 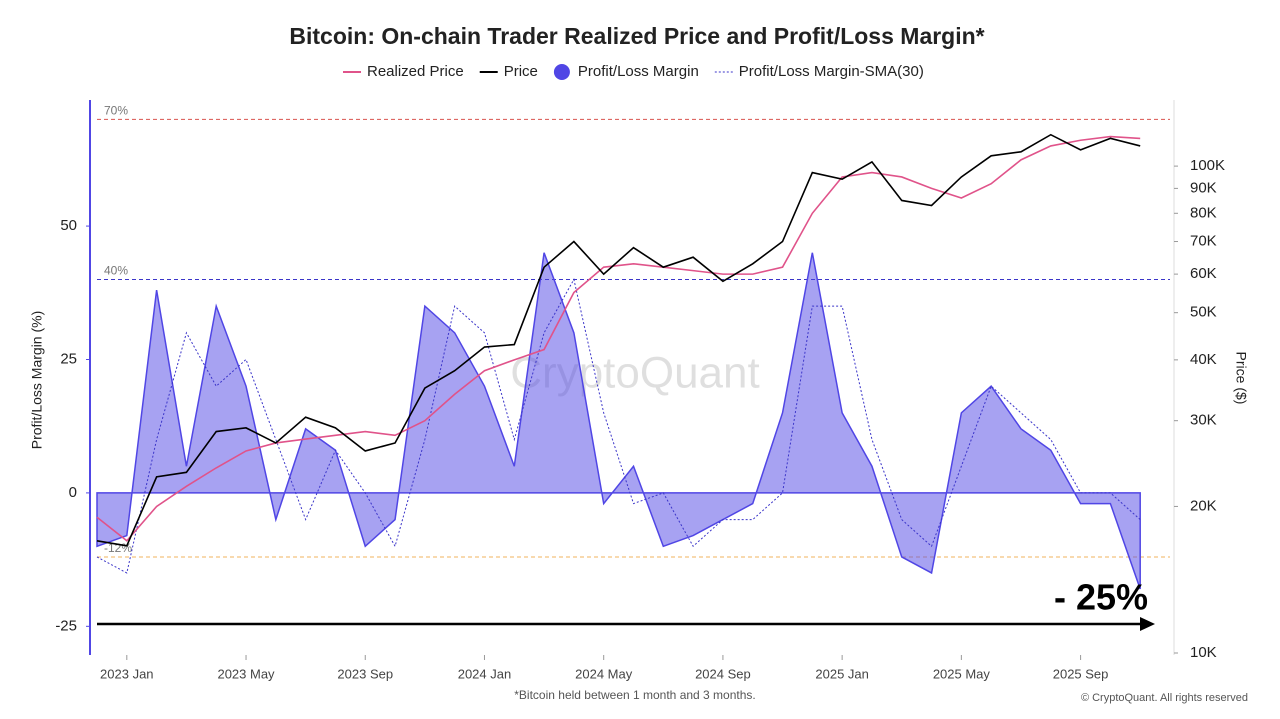 What do you see at coordinates (1164, 698) in the screenshot?
I see `copyright: © CryptoQuant. All rights reserved` at bounding box center [1164, 698].